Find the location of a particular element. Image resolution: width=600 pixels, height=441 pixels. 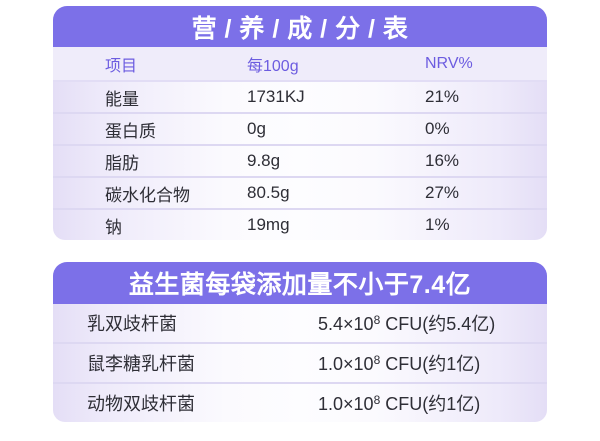

table-row: 碳水化合物 80.5g 27% is located at coordinates (300, 192).